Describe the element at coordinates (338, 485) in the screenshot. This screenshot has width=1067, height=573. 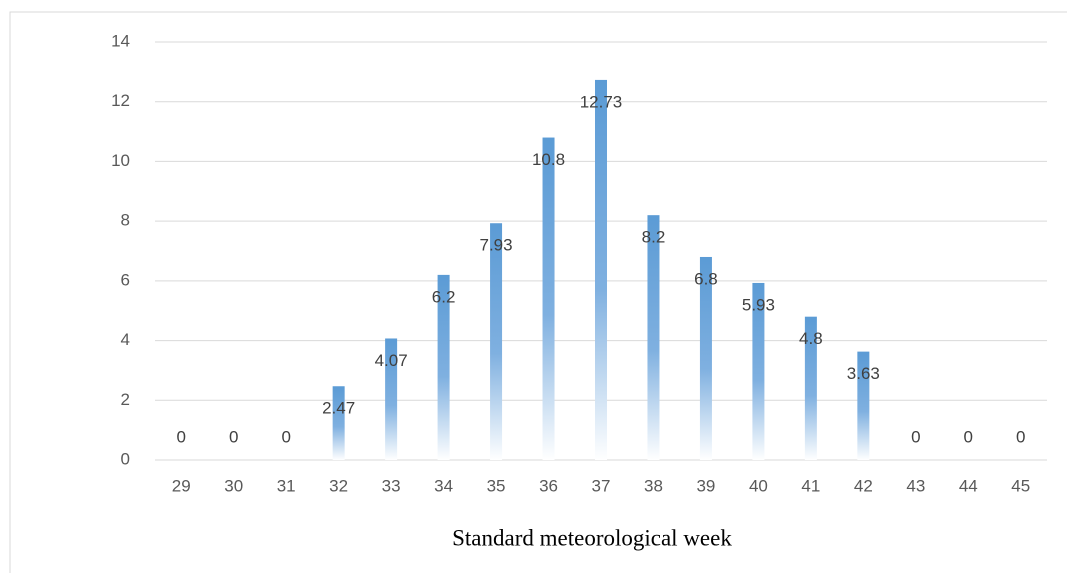
I see `x-tick-label: 32` at that location.